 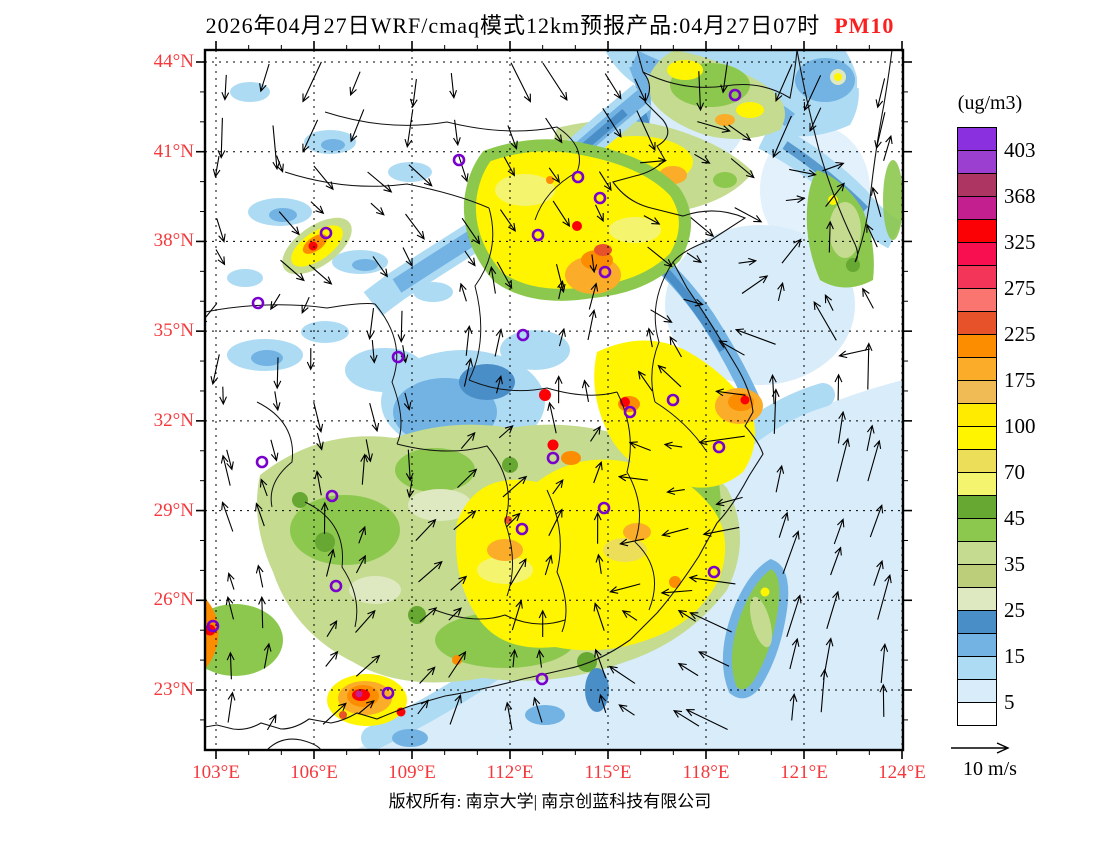 I want to click on lon-tick-label: 112°E, so click(x=510, y=772).